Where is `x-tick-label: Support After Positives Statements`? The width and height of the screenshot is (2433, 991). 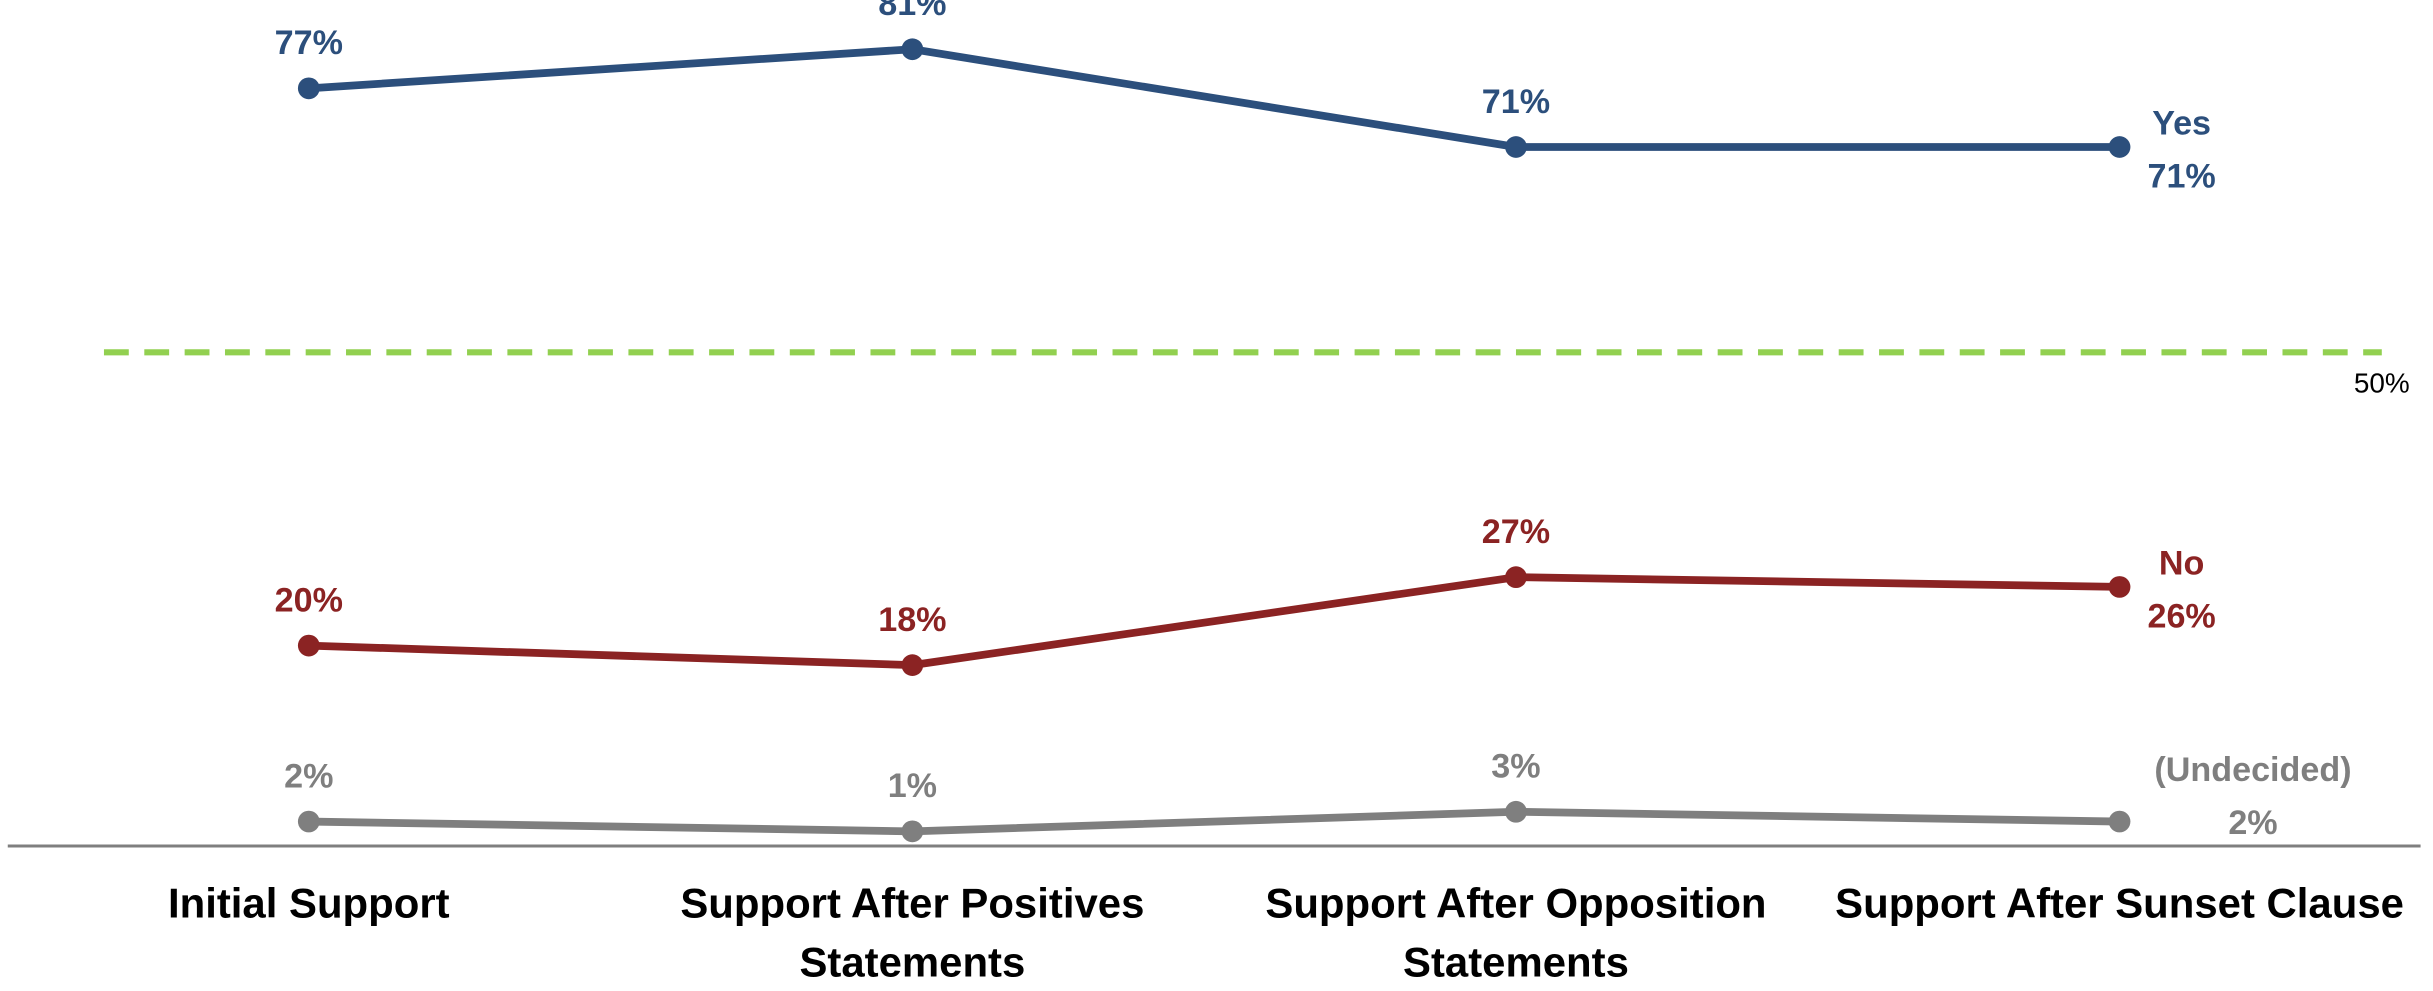
x-tick-label: Support After Positives Statements is located at coordinates (912, 933).